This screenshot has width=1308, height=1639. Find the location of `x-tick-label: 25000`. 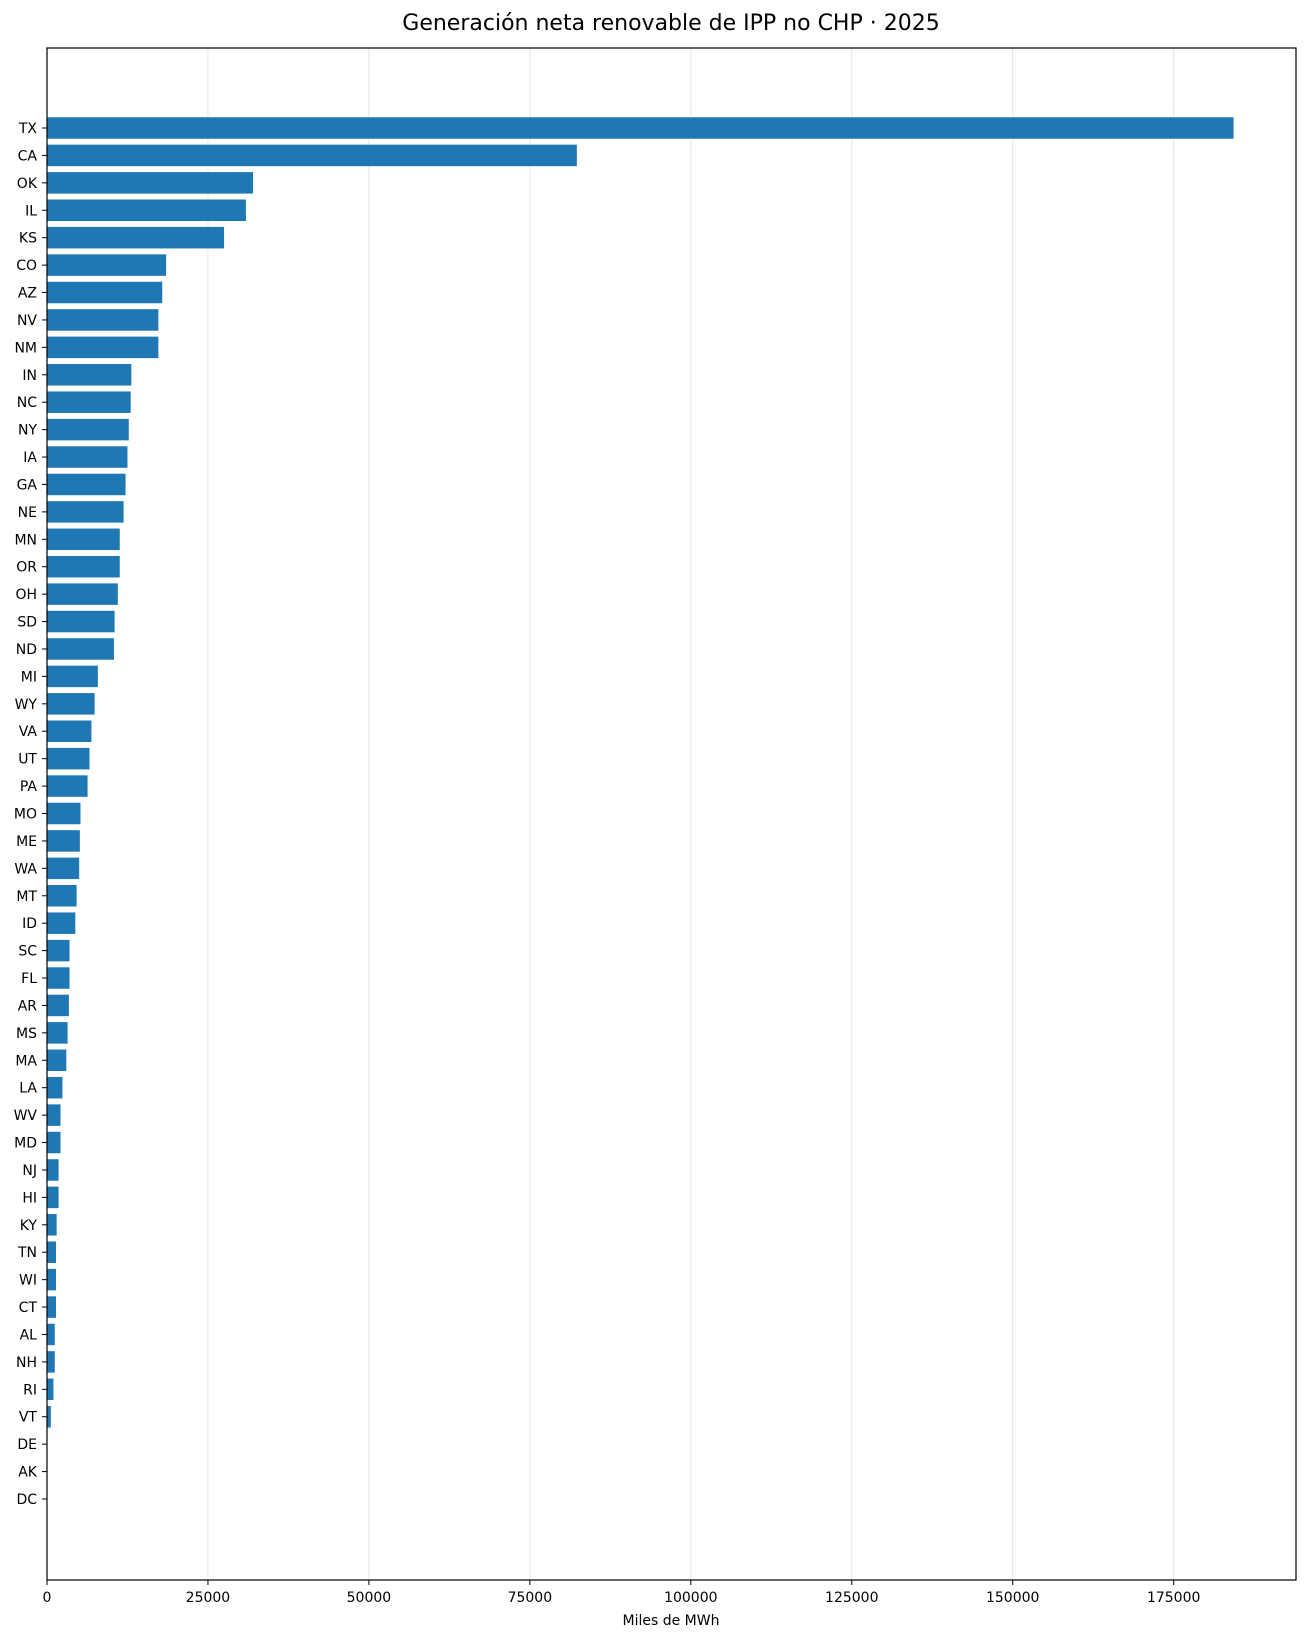

x-tick-label: 25000 is located at coordinates (208, 1598).